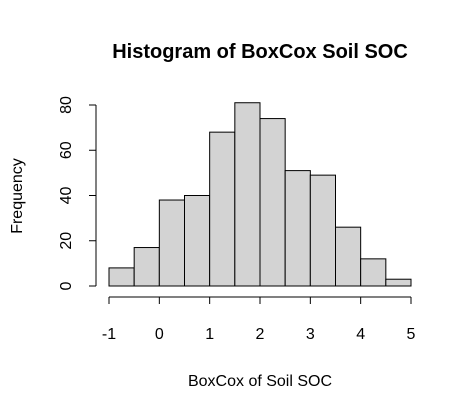 Image resolution: width=474 pixels, height=414 pixels. I want to click on y-axis: 0 20 40 60 80, so click(77, 193).